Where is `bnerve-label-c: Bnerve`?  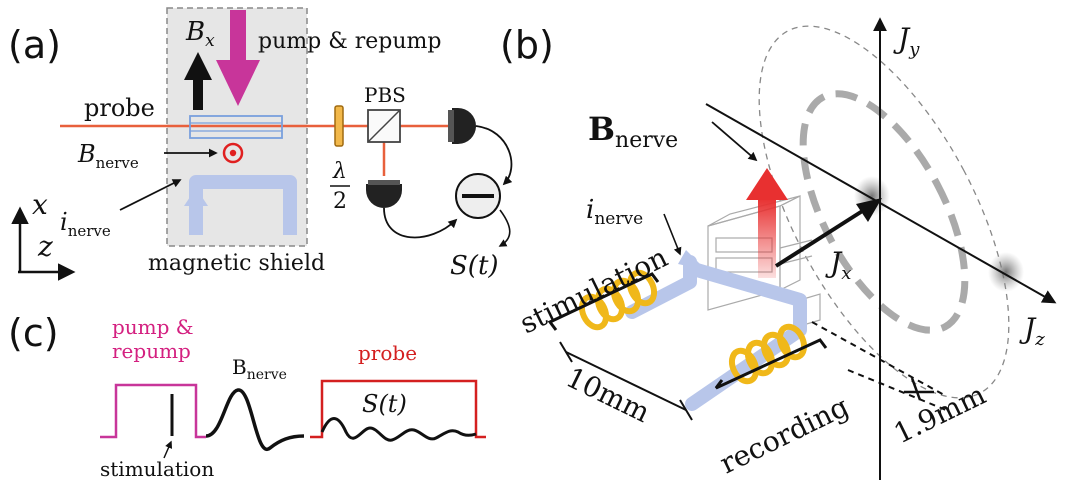 bnerve-label-c: Bnerve is located at coordinates (259, 369).